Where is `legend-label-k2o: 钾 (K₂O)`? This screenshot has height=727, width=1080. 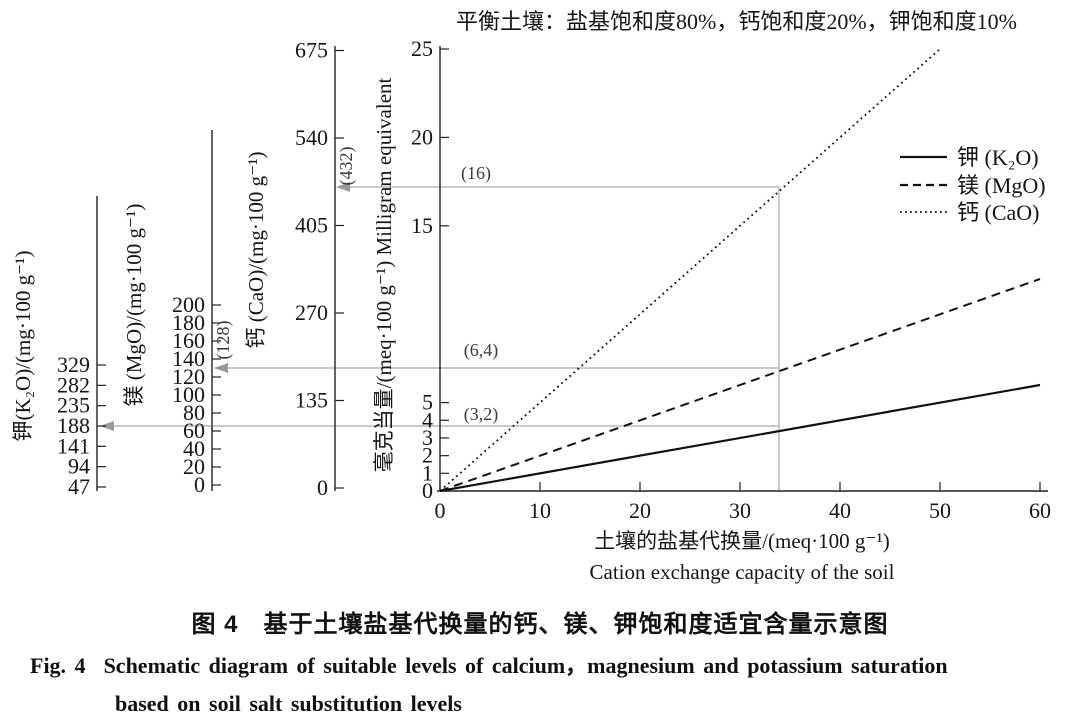
legend-label-k2o: 钾 (K₂O) is located at coordinates (998, 157).